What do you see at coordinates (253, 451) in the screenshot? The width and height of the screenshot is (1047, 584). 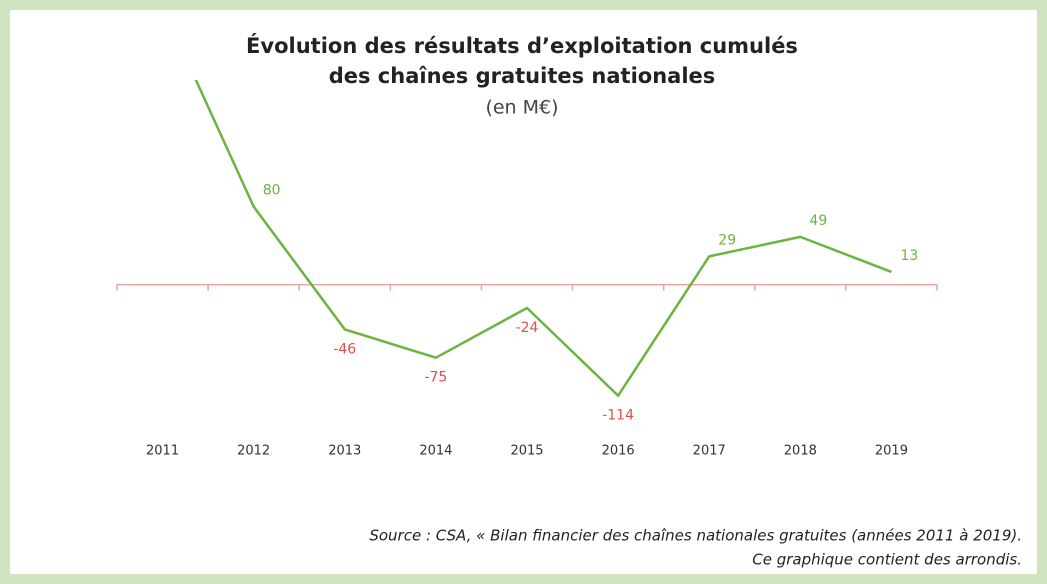 I see `x-tick-label: 2012` at bounding box center [253, 451].